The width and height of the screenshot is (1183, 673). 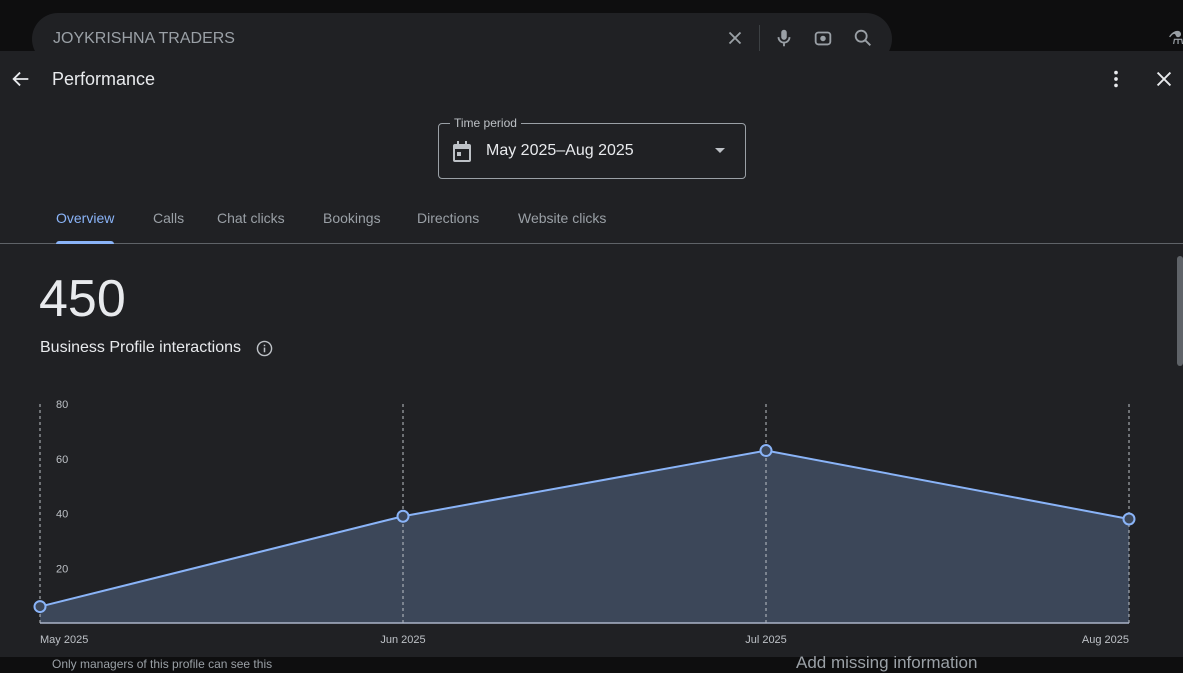 What do you see at coordinates (485, 123) in the screenshot?
I see `time-period-label: Time period` at bounding box center [485, 123].